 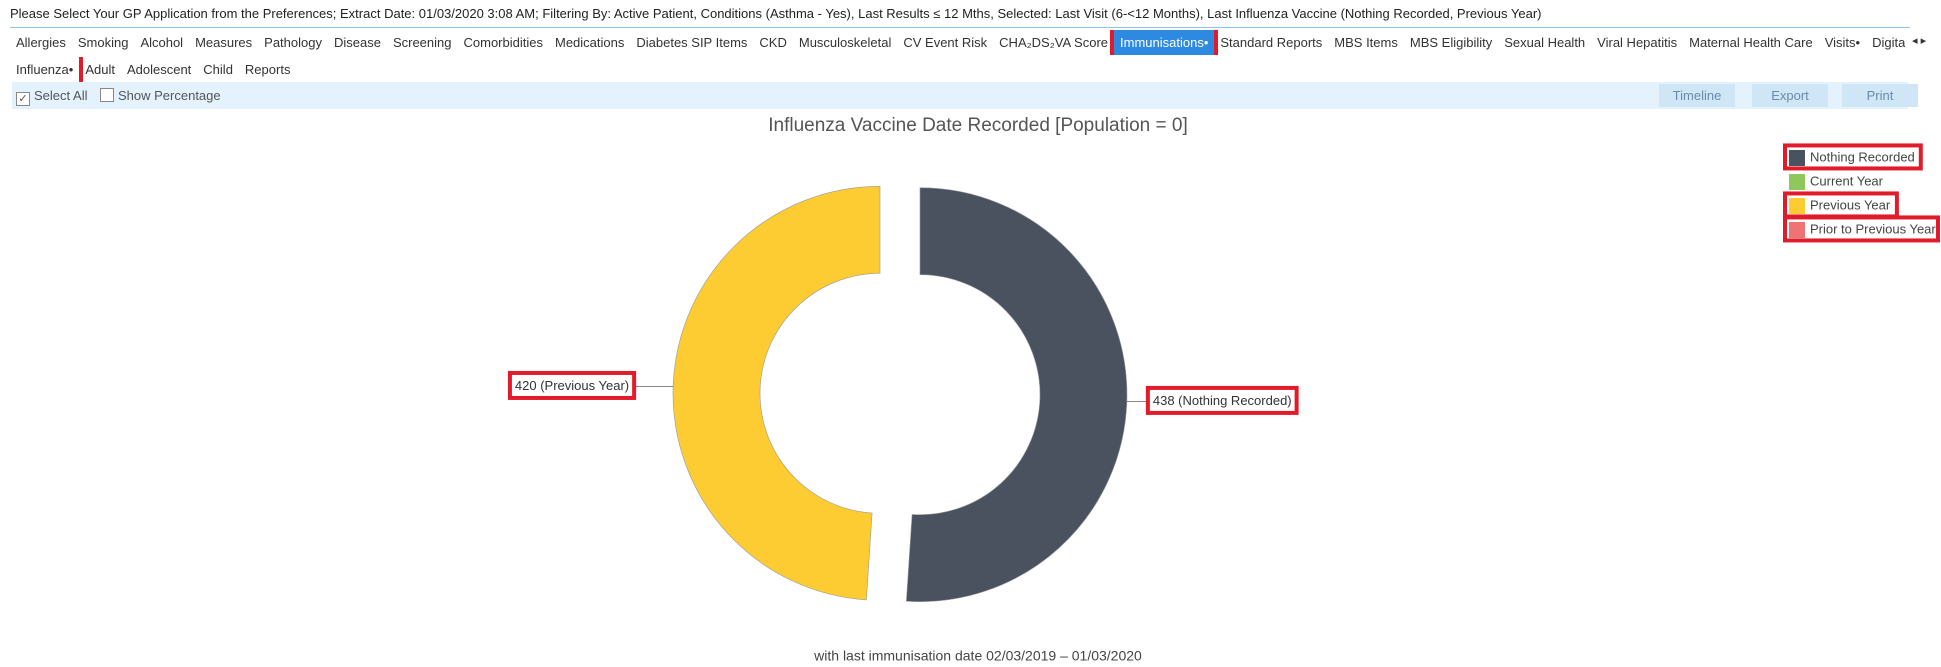 What do you see at coordinates (1873, 228) in the screenshot?
I see `legend-label: Prior to Previous Year` at bounding box center [1873, 228].